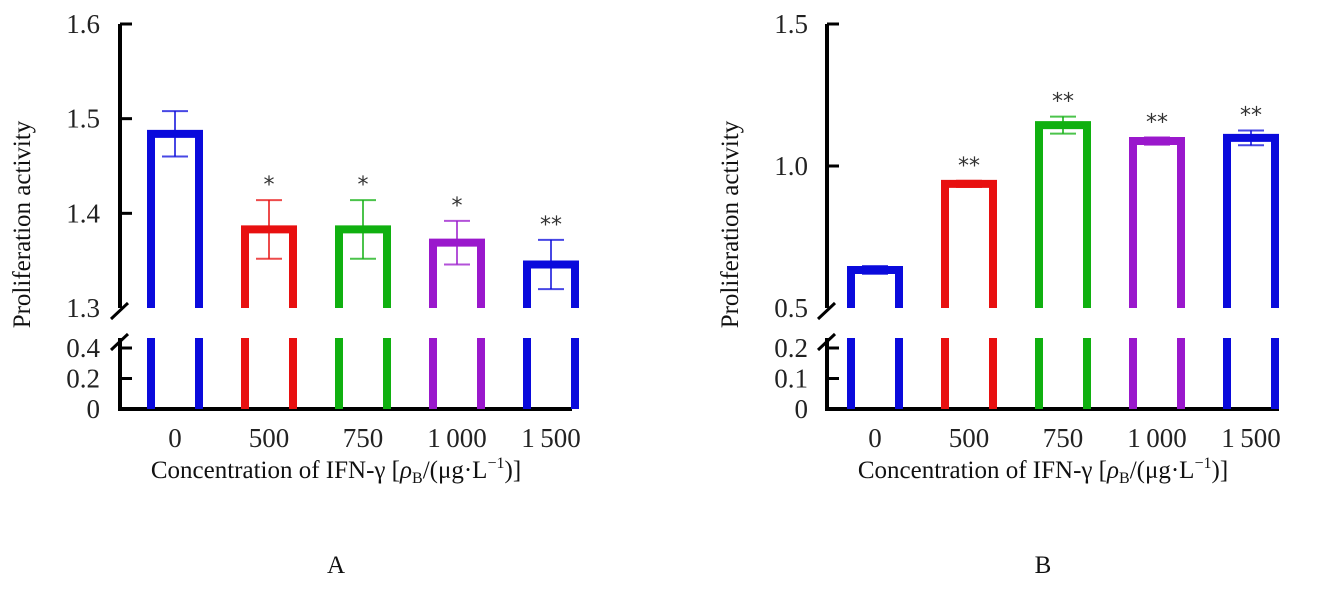  I want to click on y-tick-label: 1.0, so click(791, 166).